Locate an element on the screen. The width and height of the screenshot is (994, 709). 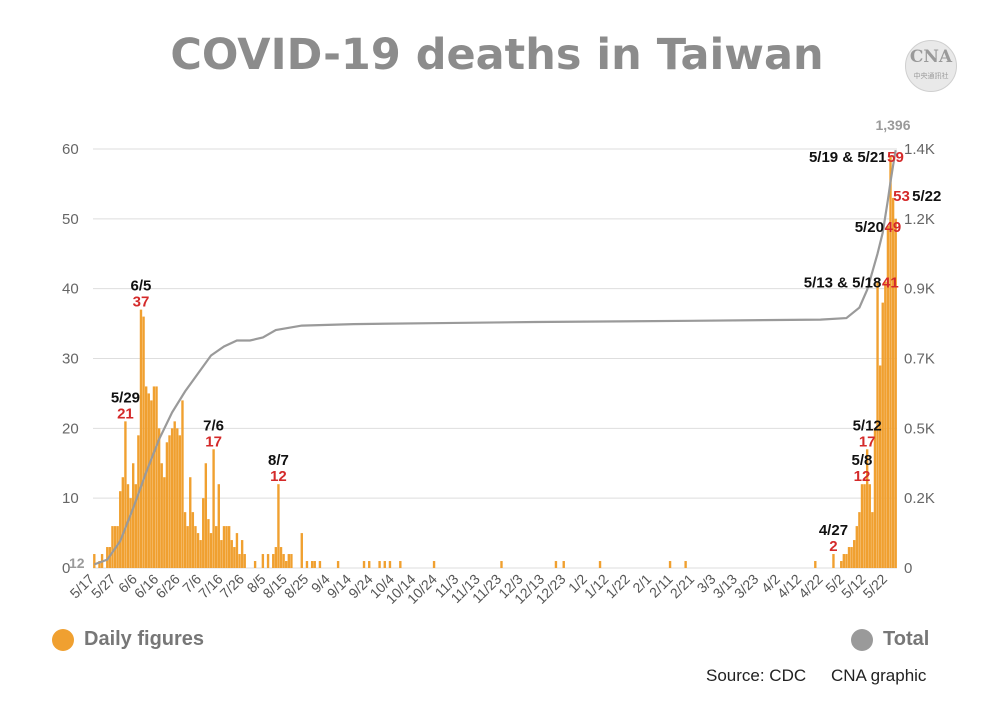
left-tick-label: 40 is located at coordinates (70, 289).